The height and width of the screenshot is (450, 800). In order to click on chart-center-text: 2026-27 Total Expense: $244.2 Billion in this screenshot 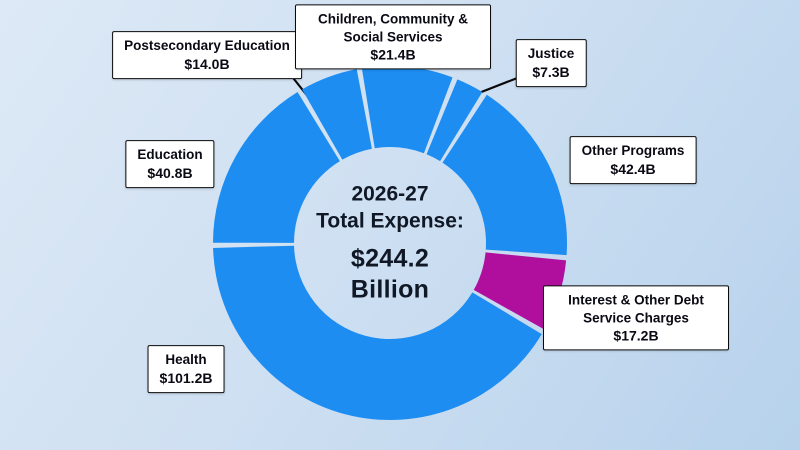, I will do `click(390, 242)`.